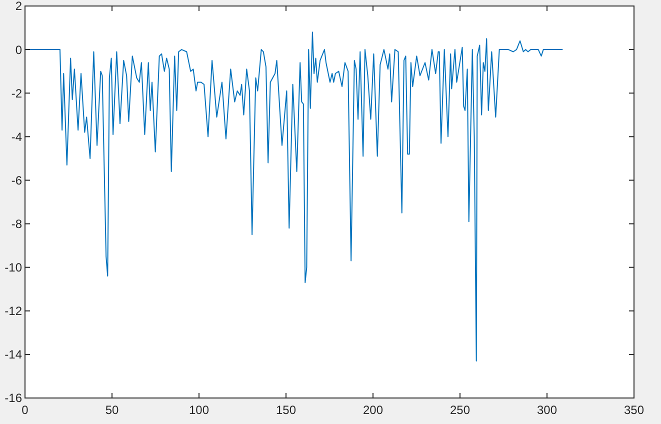 This screenshot has height=424, width=661. Describe the element at coordinates (634, 410) in the screenshot. I see `x-tick-label: 350` at that location.